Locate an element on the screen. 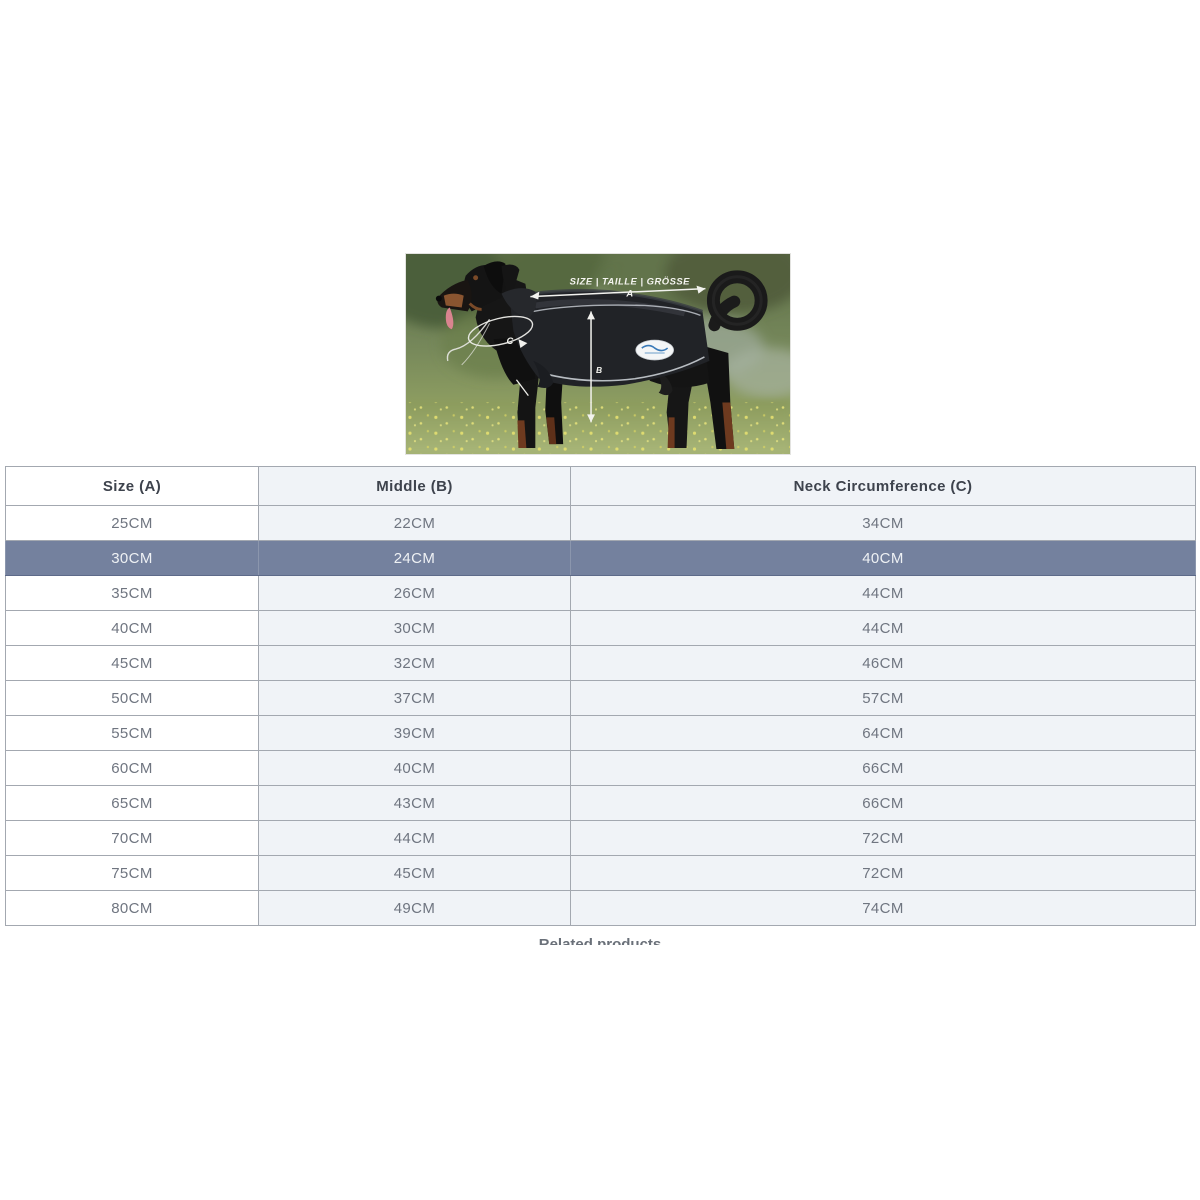 The width and height of the screenshot is (1200, 1200). product-photo-dog-coat: SIZE | TAILLE | GRÖSSE A B C is located at coordinates (598, 354).